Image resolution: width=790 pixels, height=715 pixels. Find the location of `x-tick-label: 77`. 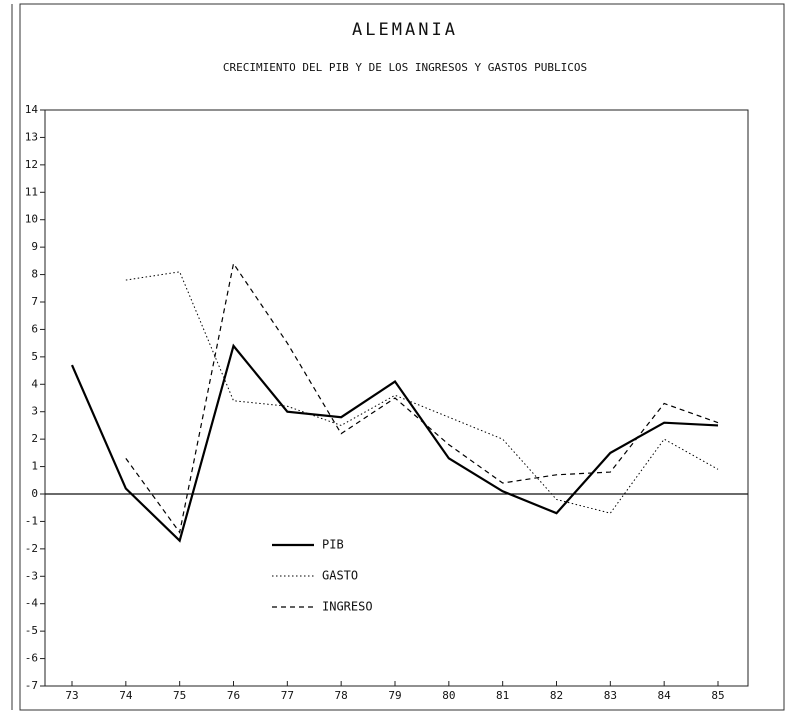

x-tick-label: 77 is located at coordinates (287, 695).